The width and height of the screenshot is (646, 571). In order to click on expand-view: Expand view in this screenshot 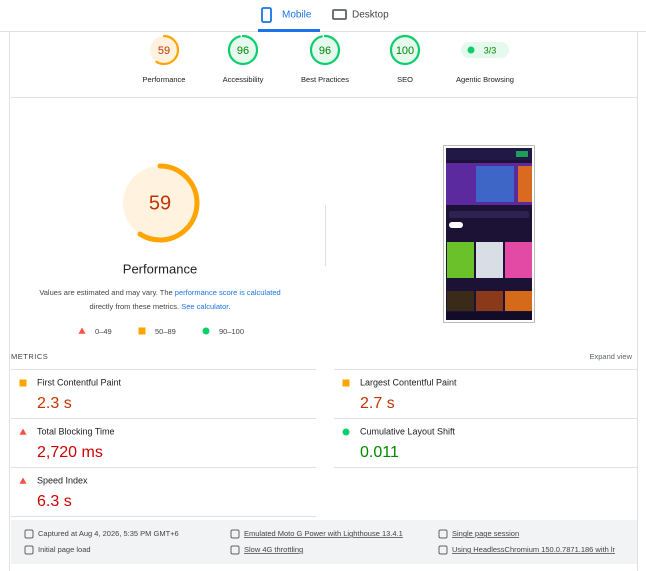, I will do `click(610, 356)`.